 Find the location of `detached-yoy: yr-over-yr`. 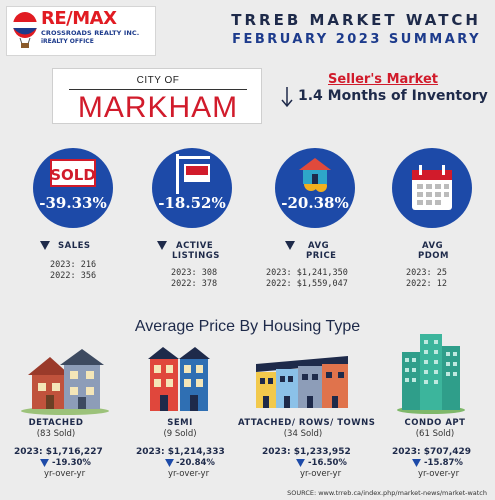

detached-yoy: yr-over-yr is located at coordinates (65, 474).